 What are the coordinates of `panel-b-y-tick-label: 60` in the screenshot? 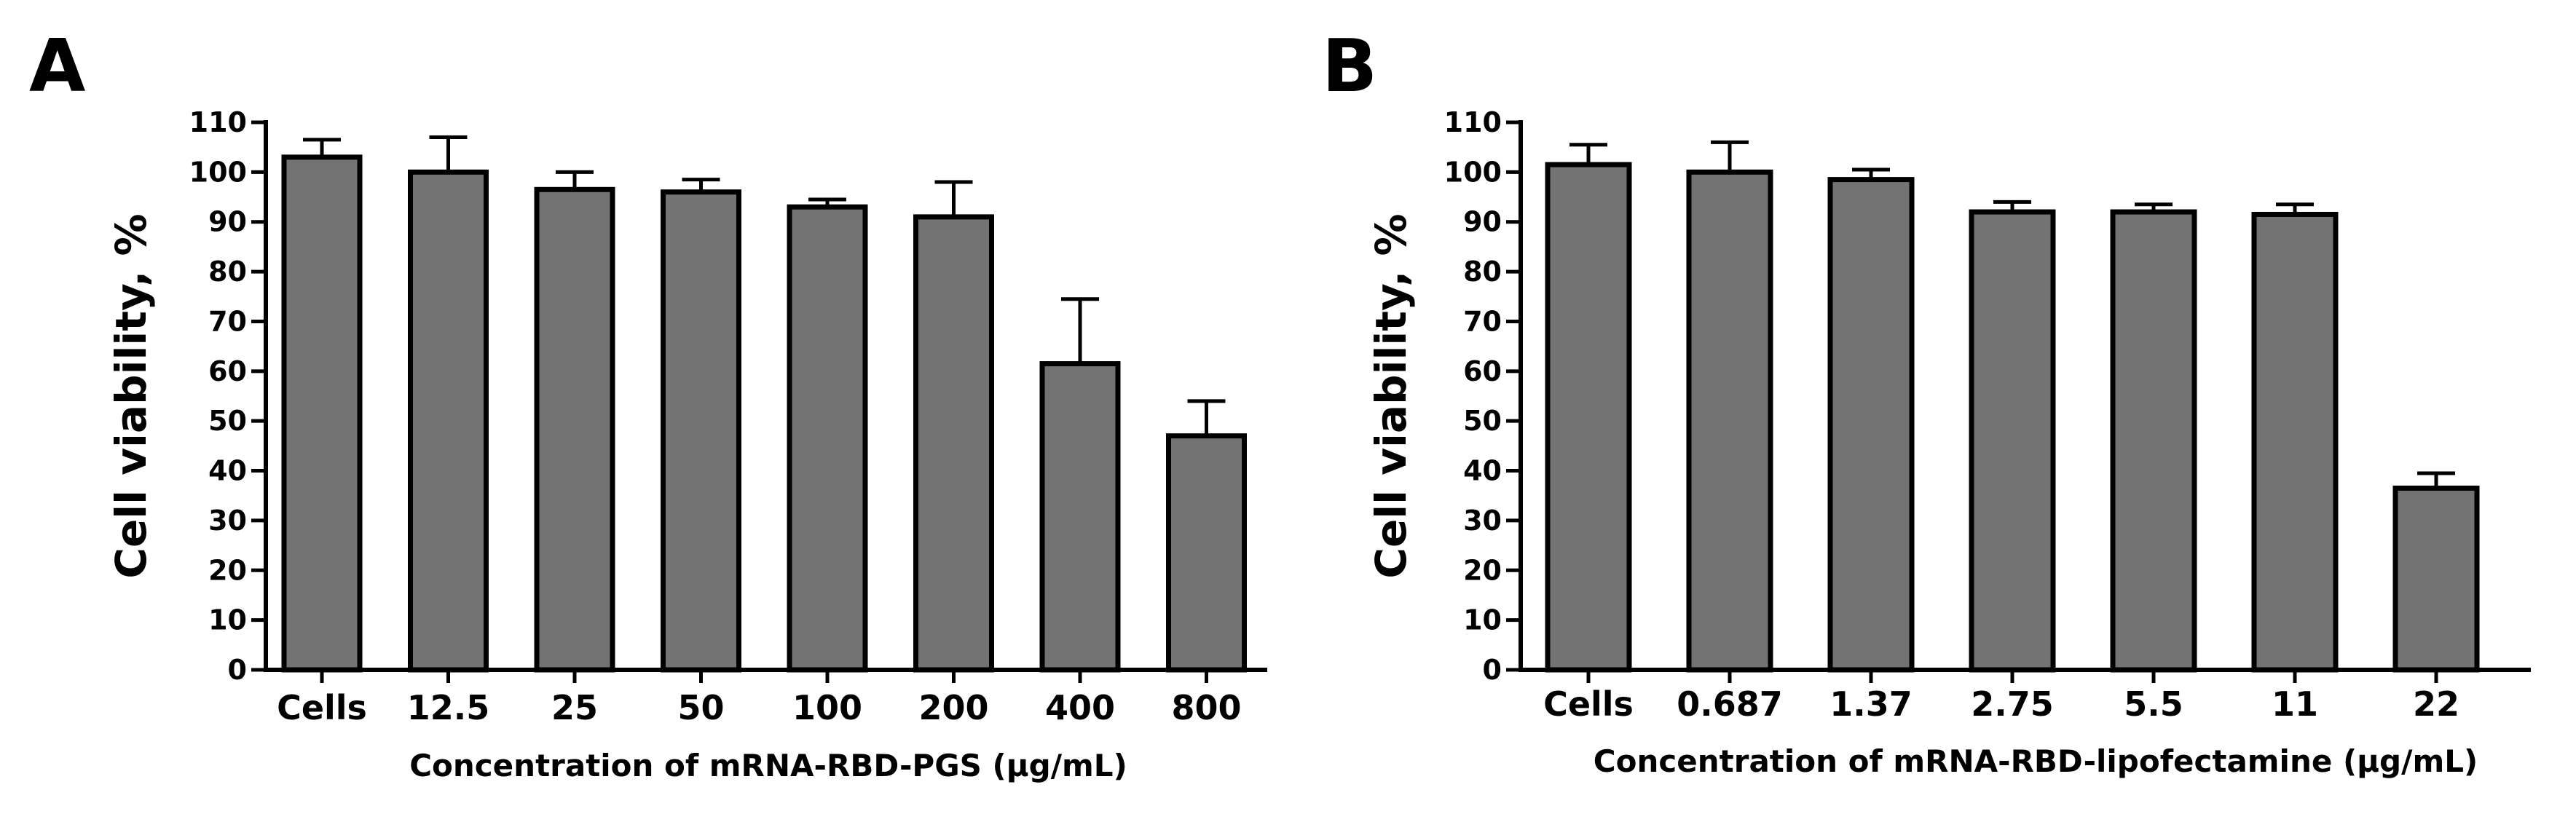 It's located at (1482, 371).